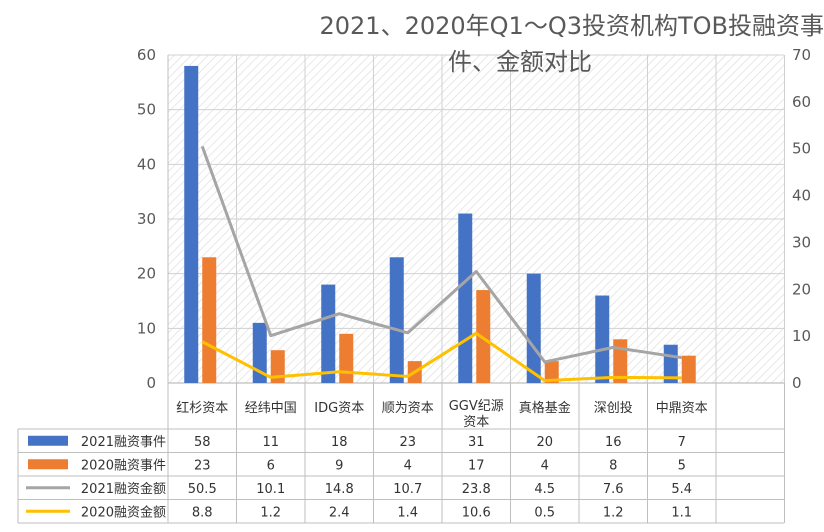 Image resolution: width=824 pixels, height=532 pixels. What do you see at coordinates (271, 408) in the screenshot?
I see `category-label: 经纬中国` at bounding box center [271, 408].